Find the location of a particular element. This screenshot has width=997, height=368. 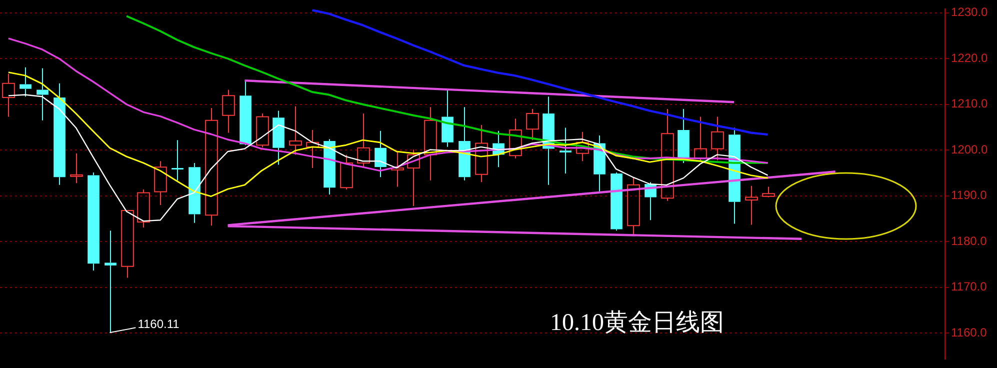

y-tick-label: 1160.0 is located at coordinates (969, 332).